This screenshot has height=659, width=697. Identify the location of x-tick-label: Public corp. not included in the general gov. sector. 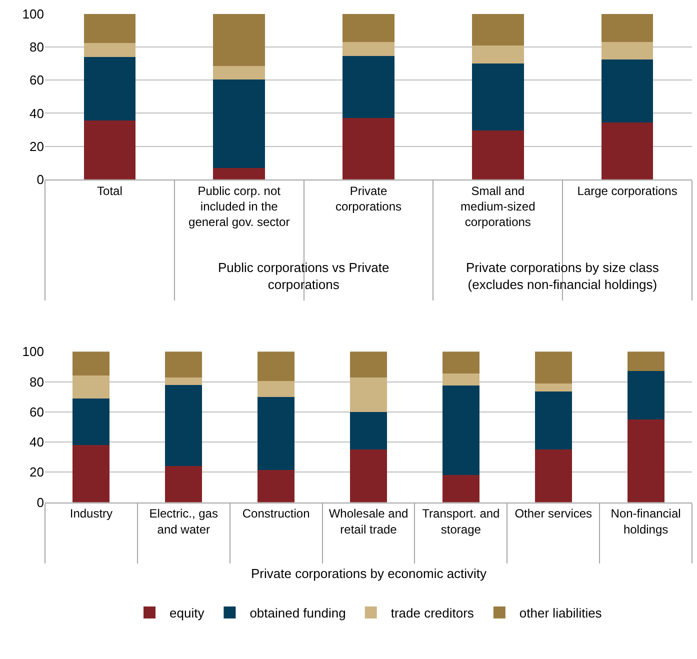
(239, 206).